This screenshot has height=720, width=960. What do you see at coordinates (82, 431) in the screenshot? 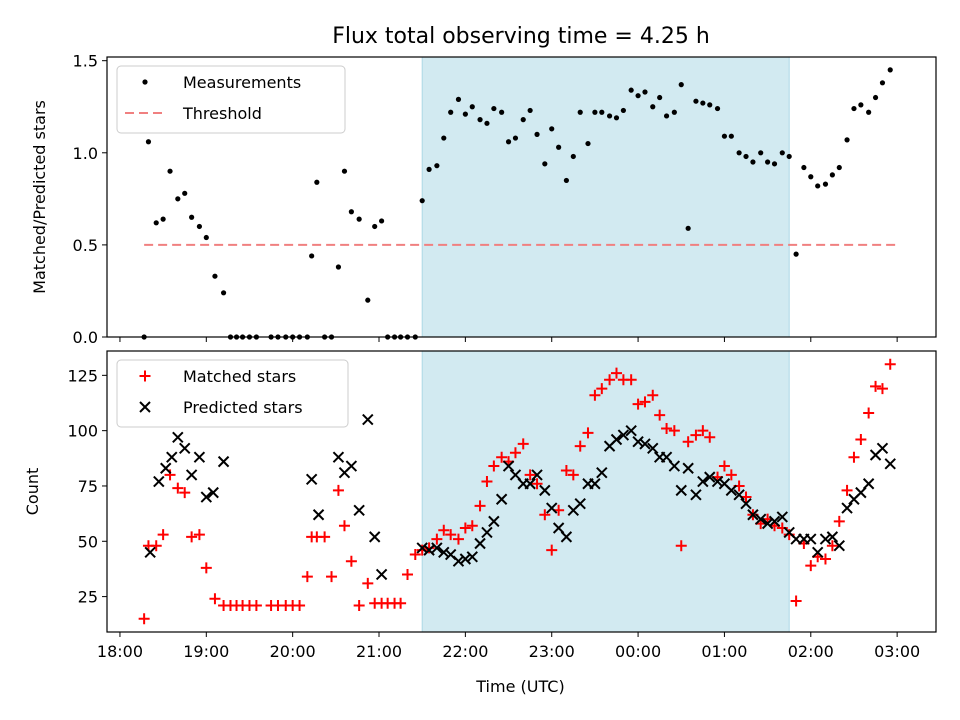
I see `y-tick-label: 100` at bounding box center [82, 431].